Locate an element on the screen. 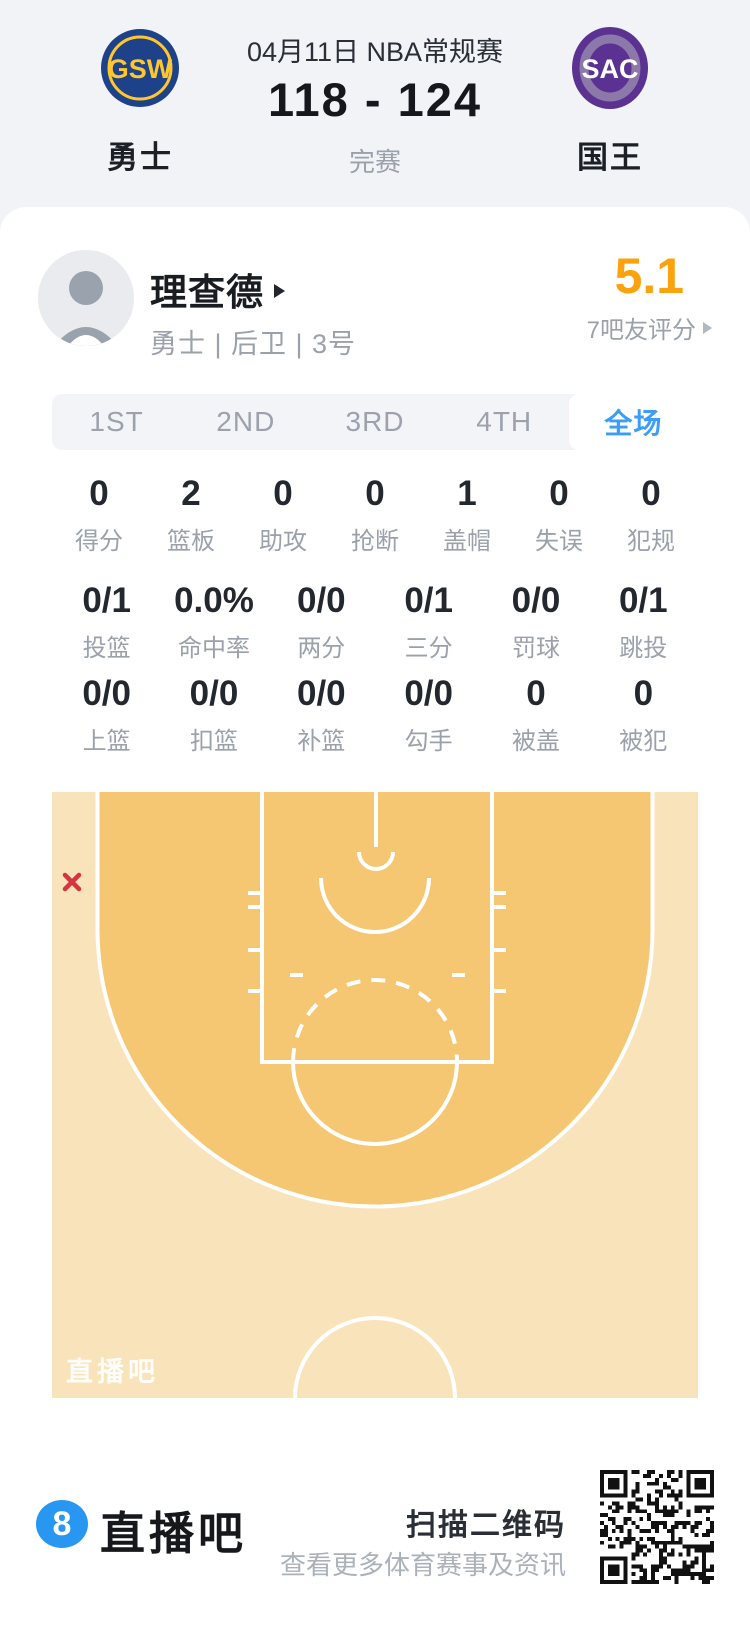  gsw-team-logo-icon: GSW is located at coordinates (140, 68).